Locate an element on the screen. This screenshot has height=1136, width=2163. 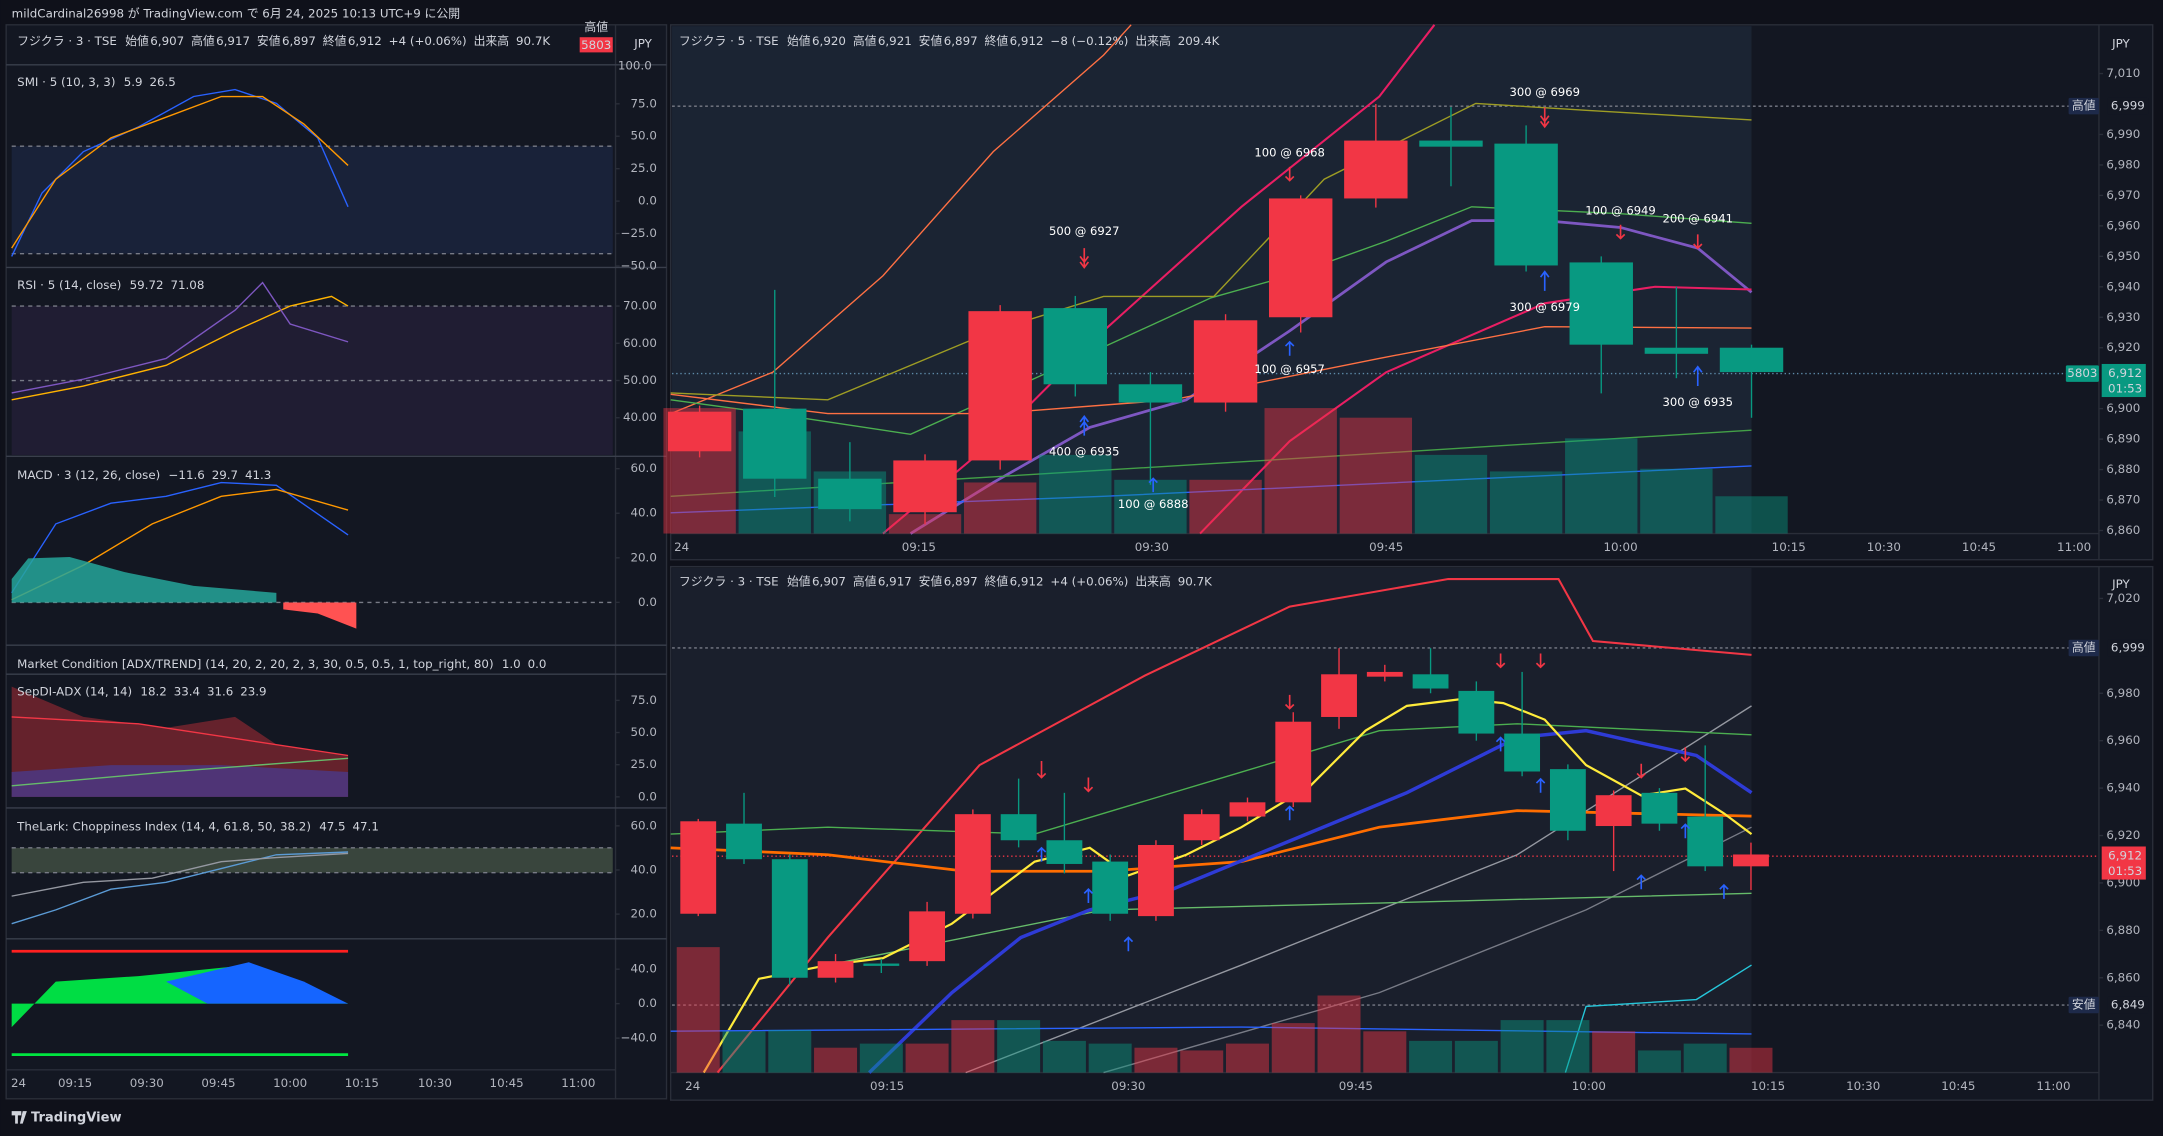
price-tick-label: 6,940 is located at coordinates (2123, 788).